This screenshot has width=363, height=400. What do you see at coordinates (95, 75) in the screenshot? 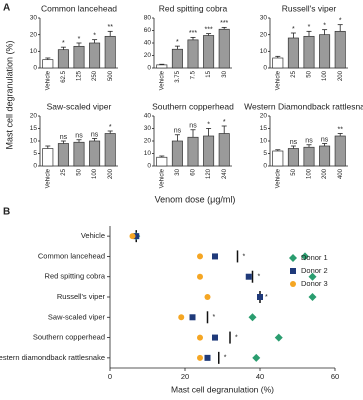
I see `x-tick-label: 250` at bounding box center [95, 75].